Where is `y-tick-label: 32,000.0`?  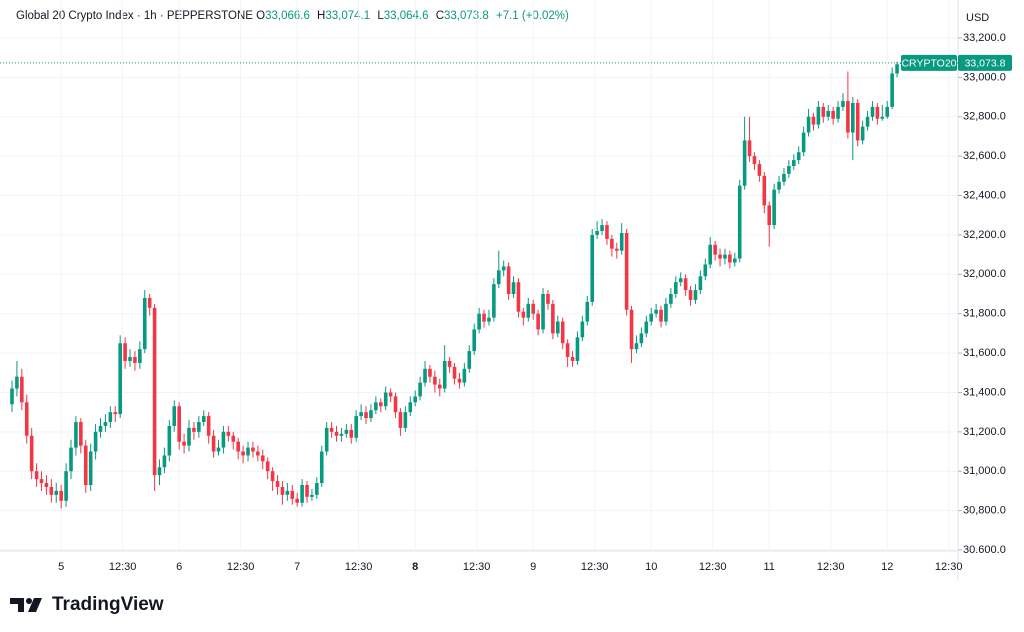
y-tick-label: 32,000.0 is located at coordinates (984, 274).